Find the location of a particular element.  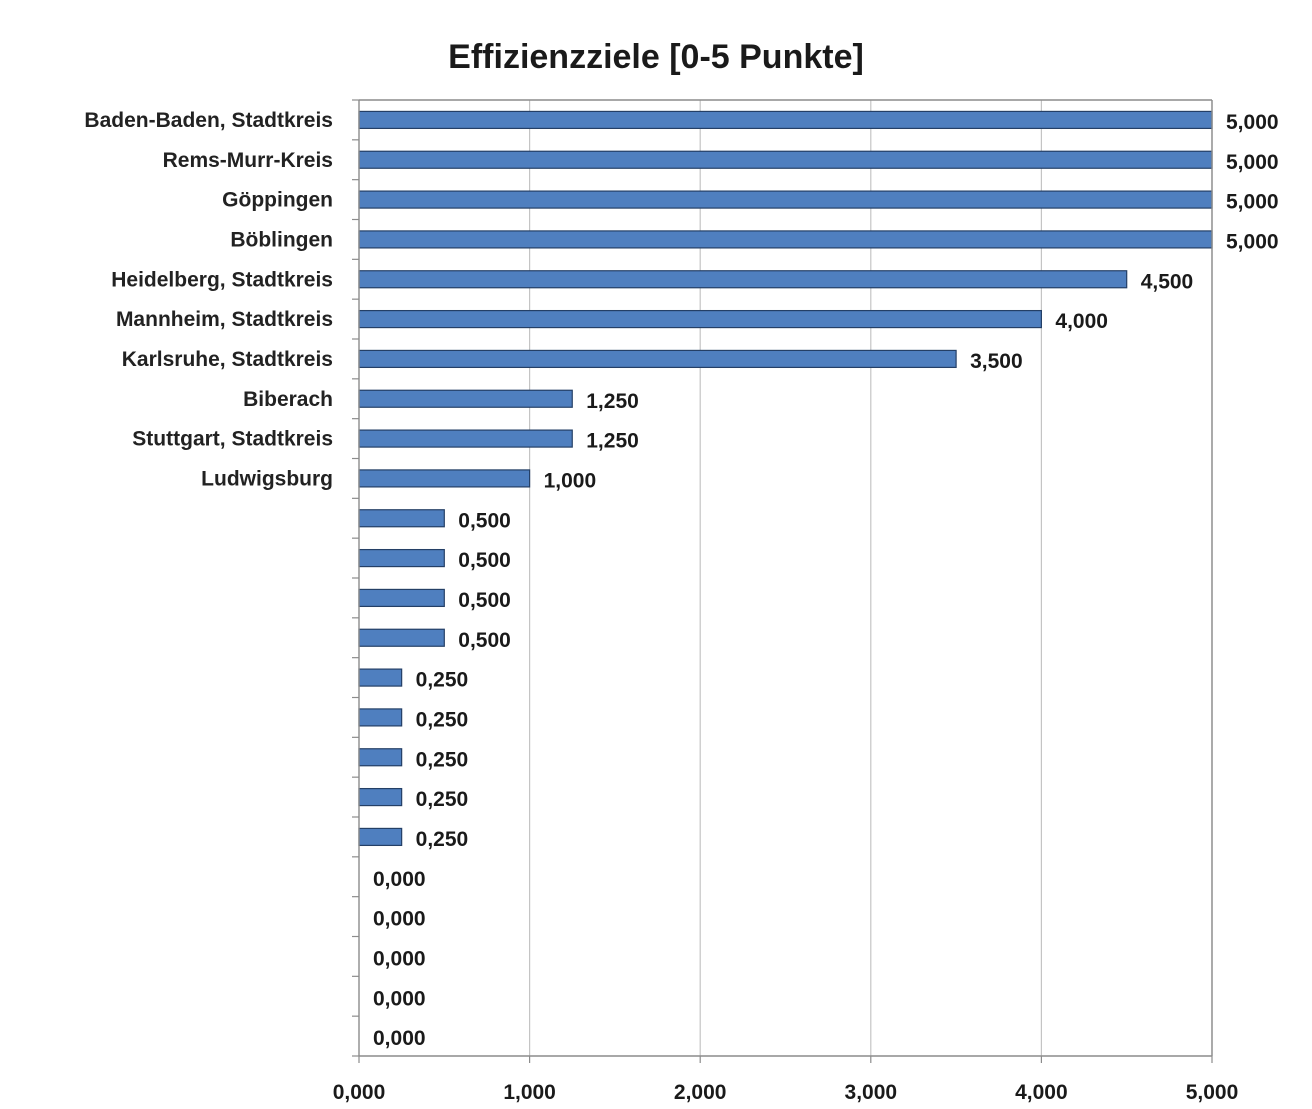

category-label: Ludwigsburg is located at coordinates (267, 478).